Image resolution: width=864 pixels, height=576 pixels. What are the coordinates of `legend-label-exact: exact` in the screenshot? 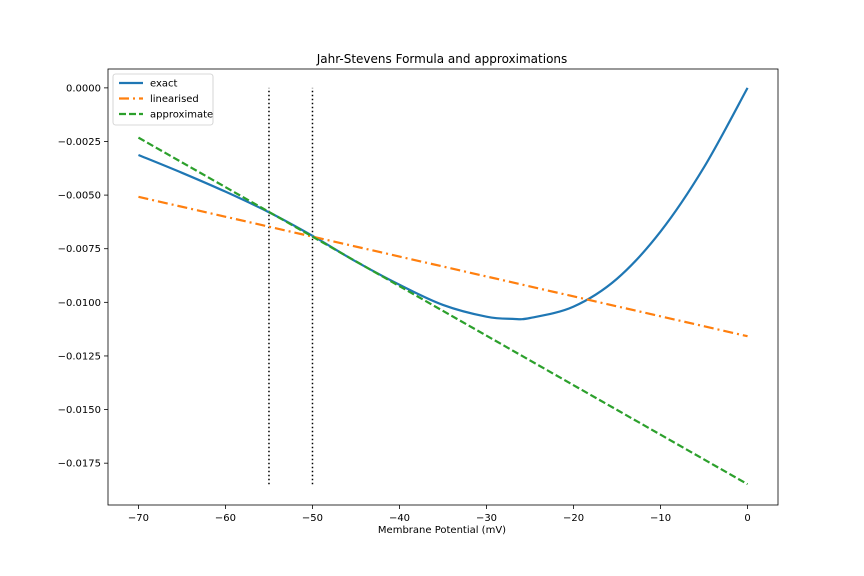 It's located at (164, 84).